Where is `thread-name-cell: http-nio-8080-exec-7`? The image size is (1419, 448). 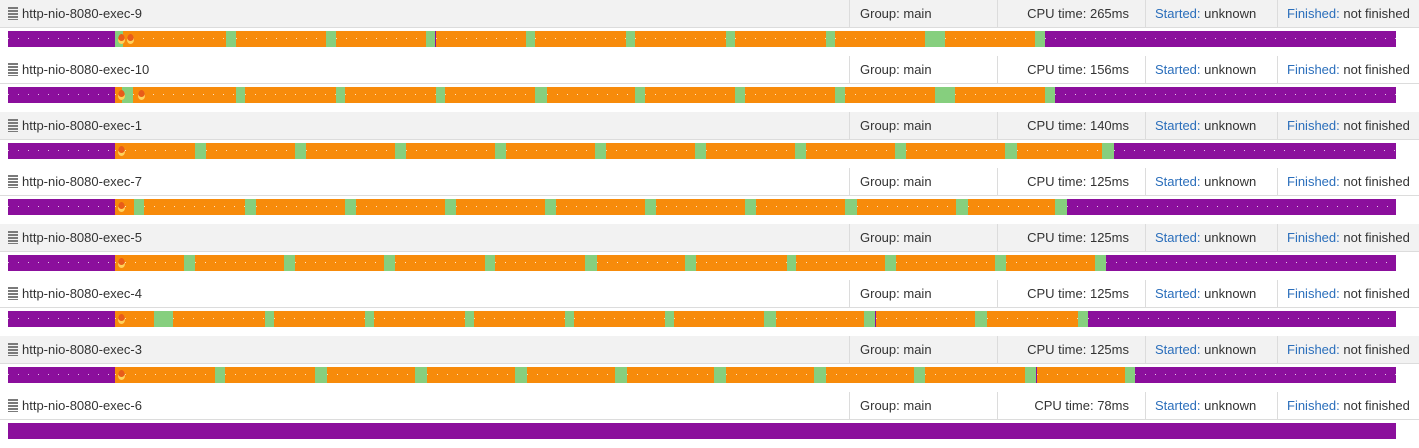
thread-name-cell: http-nio-8080-exec-7 is located at coordinates (428, 181).